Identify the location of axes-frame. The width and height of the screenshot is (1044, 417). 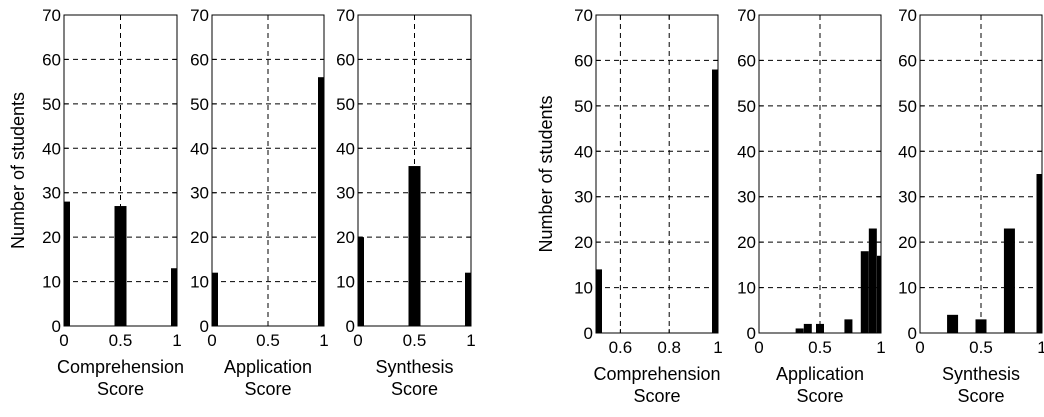
(657, 174).